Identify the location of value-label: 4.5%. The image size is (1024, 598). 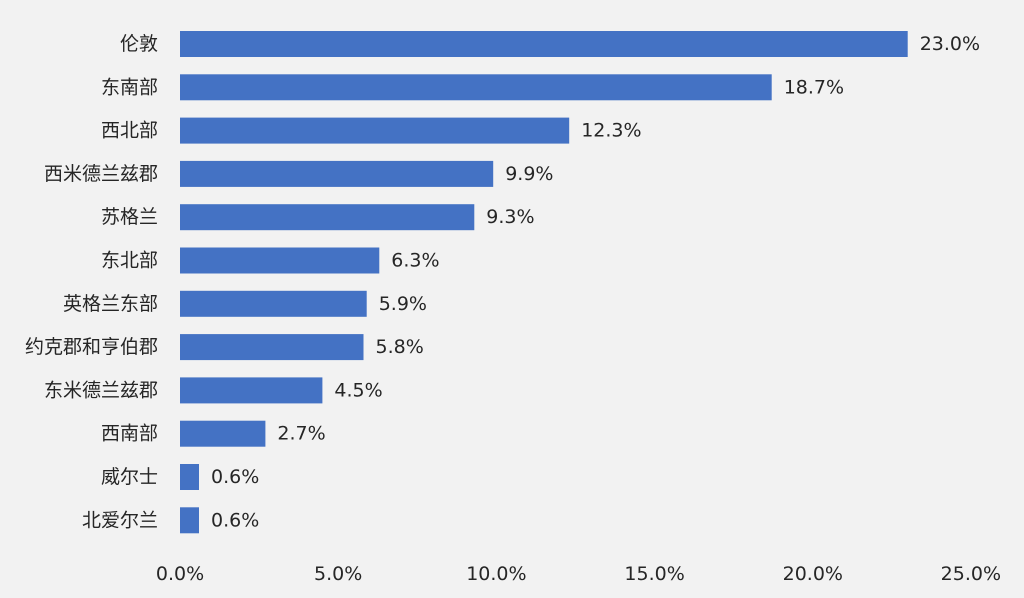
(358, 390).